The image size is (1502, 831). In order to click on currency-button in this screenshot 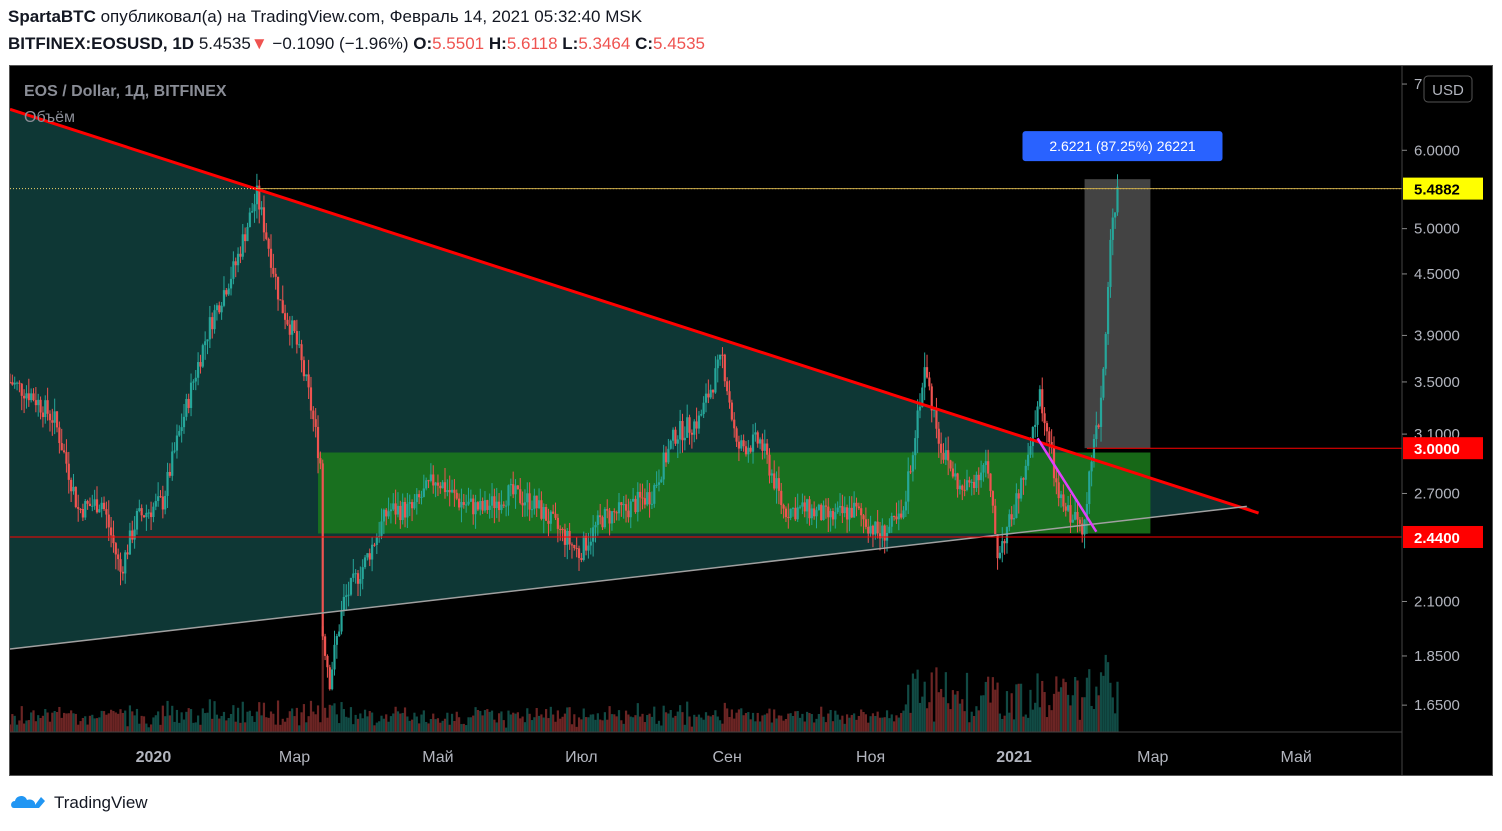, I will do `click(1448, 89)`.